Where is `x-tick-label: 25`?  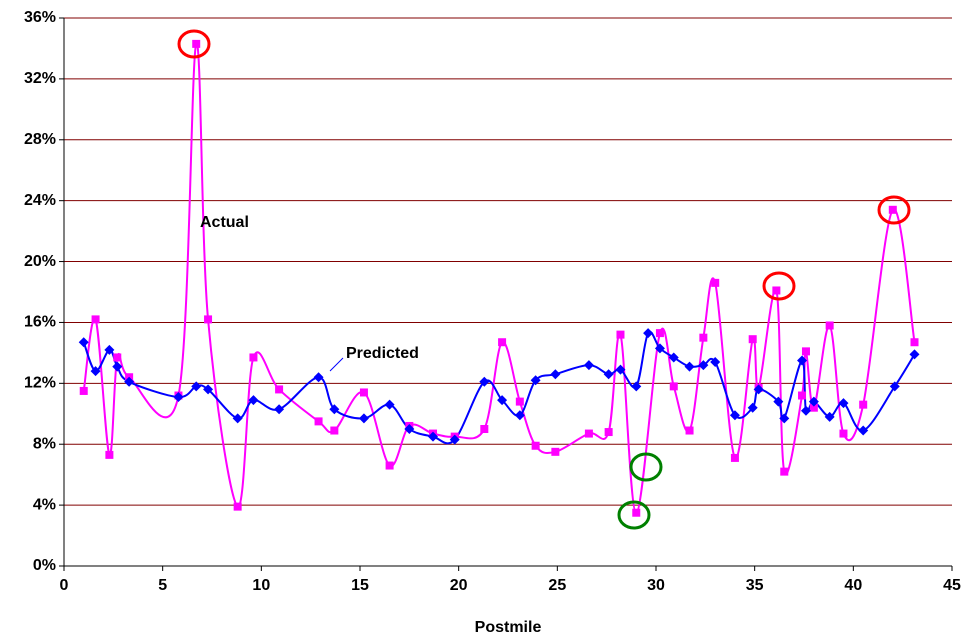
x-tick-label: 25 is located at coordinates (557, 585).